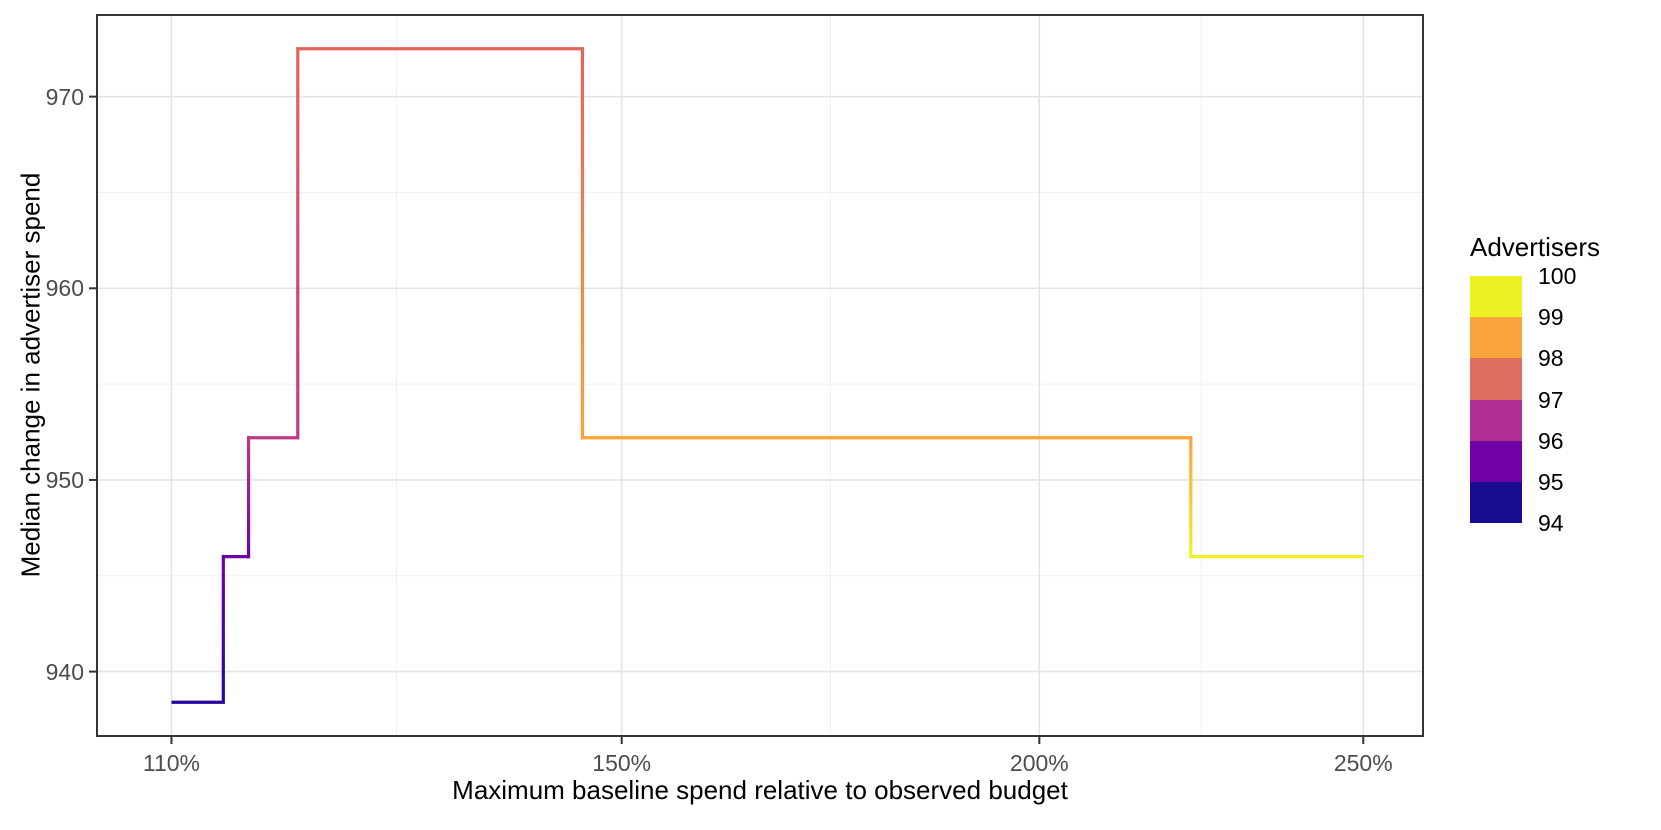 The height and width of the screenshot is (830, 1661). Describe the element at coordinates (64, 96) in the screenshot. I see `y-tick-label: 970` at that location.